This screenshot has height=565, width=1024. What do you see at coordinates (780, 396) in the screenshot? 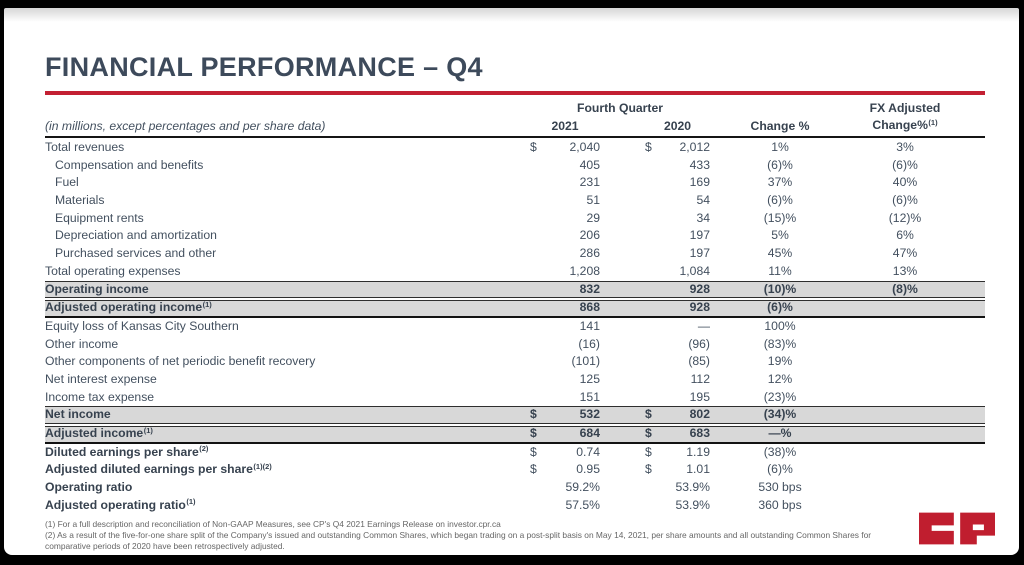
I see `value-change-pct: (23)%` at bounding box center [780, 396].